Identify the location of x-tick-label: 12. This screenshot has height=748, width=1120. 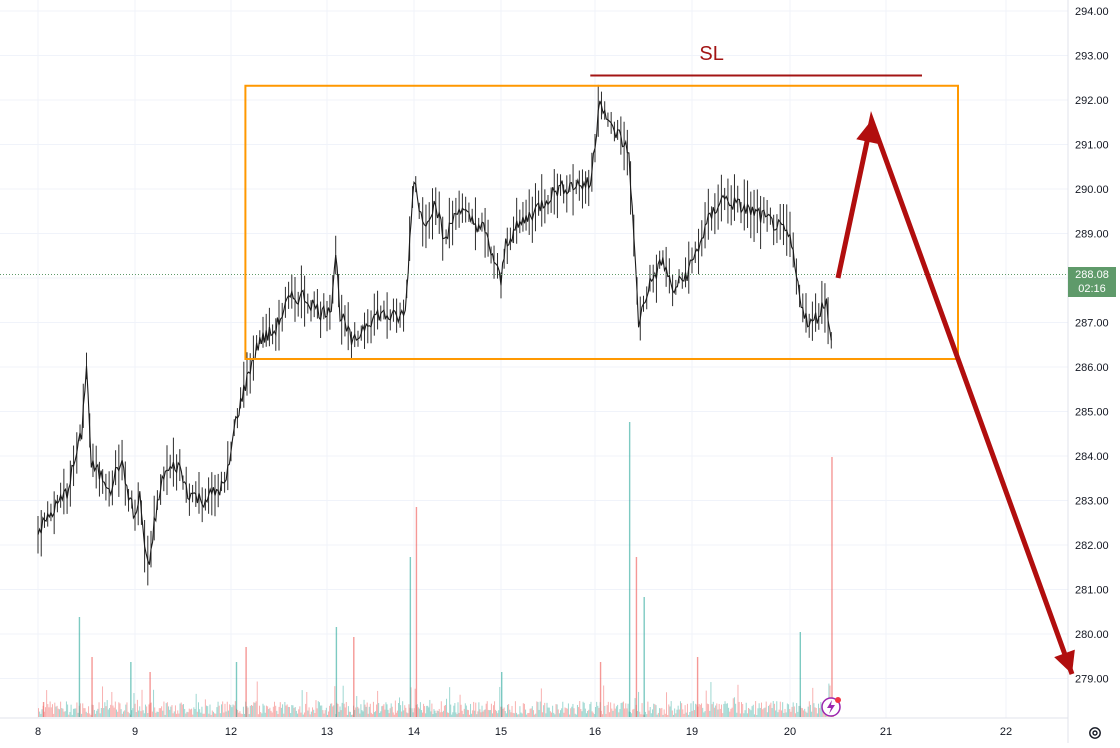
(231, 732).